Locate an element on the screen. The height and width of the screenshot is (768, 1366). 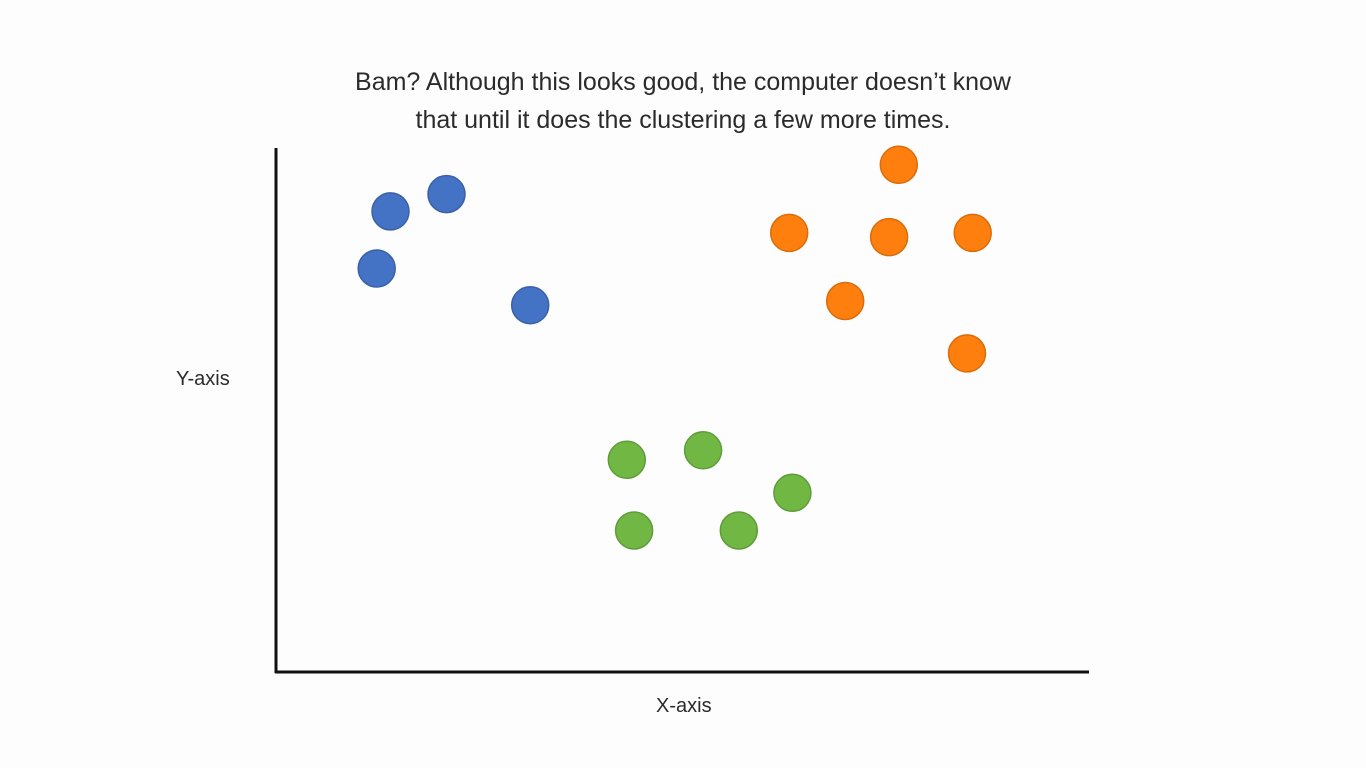
x-axis-label: X-axis is located at coordinates (684, 706).